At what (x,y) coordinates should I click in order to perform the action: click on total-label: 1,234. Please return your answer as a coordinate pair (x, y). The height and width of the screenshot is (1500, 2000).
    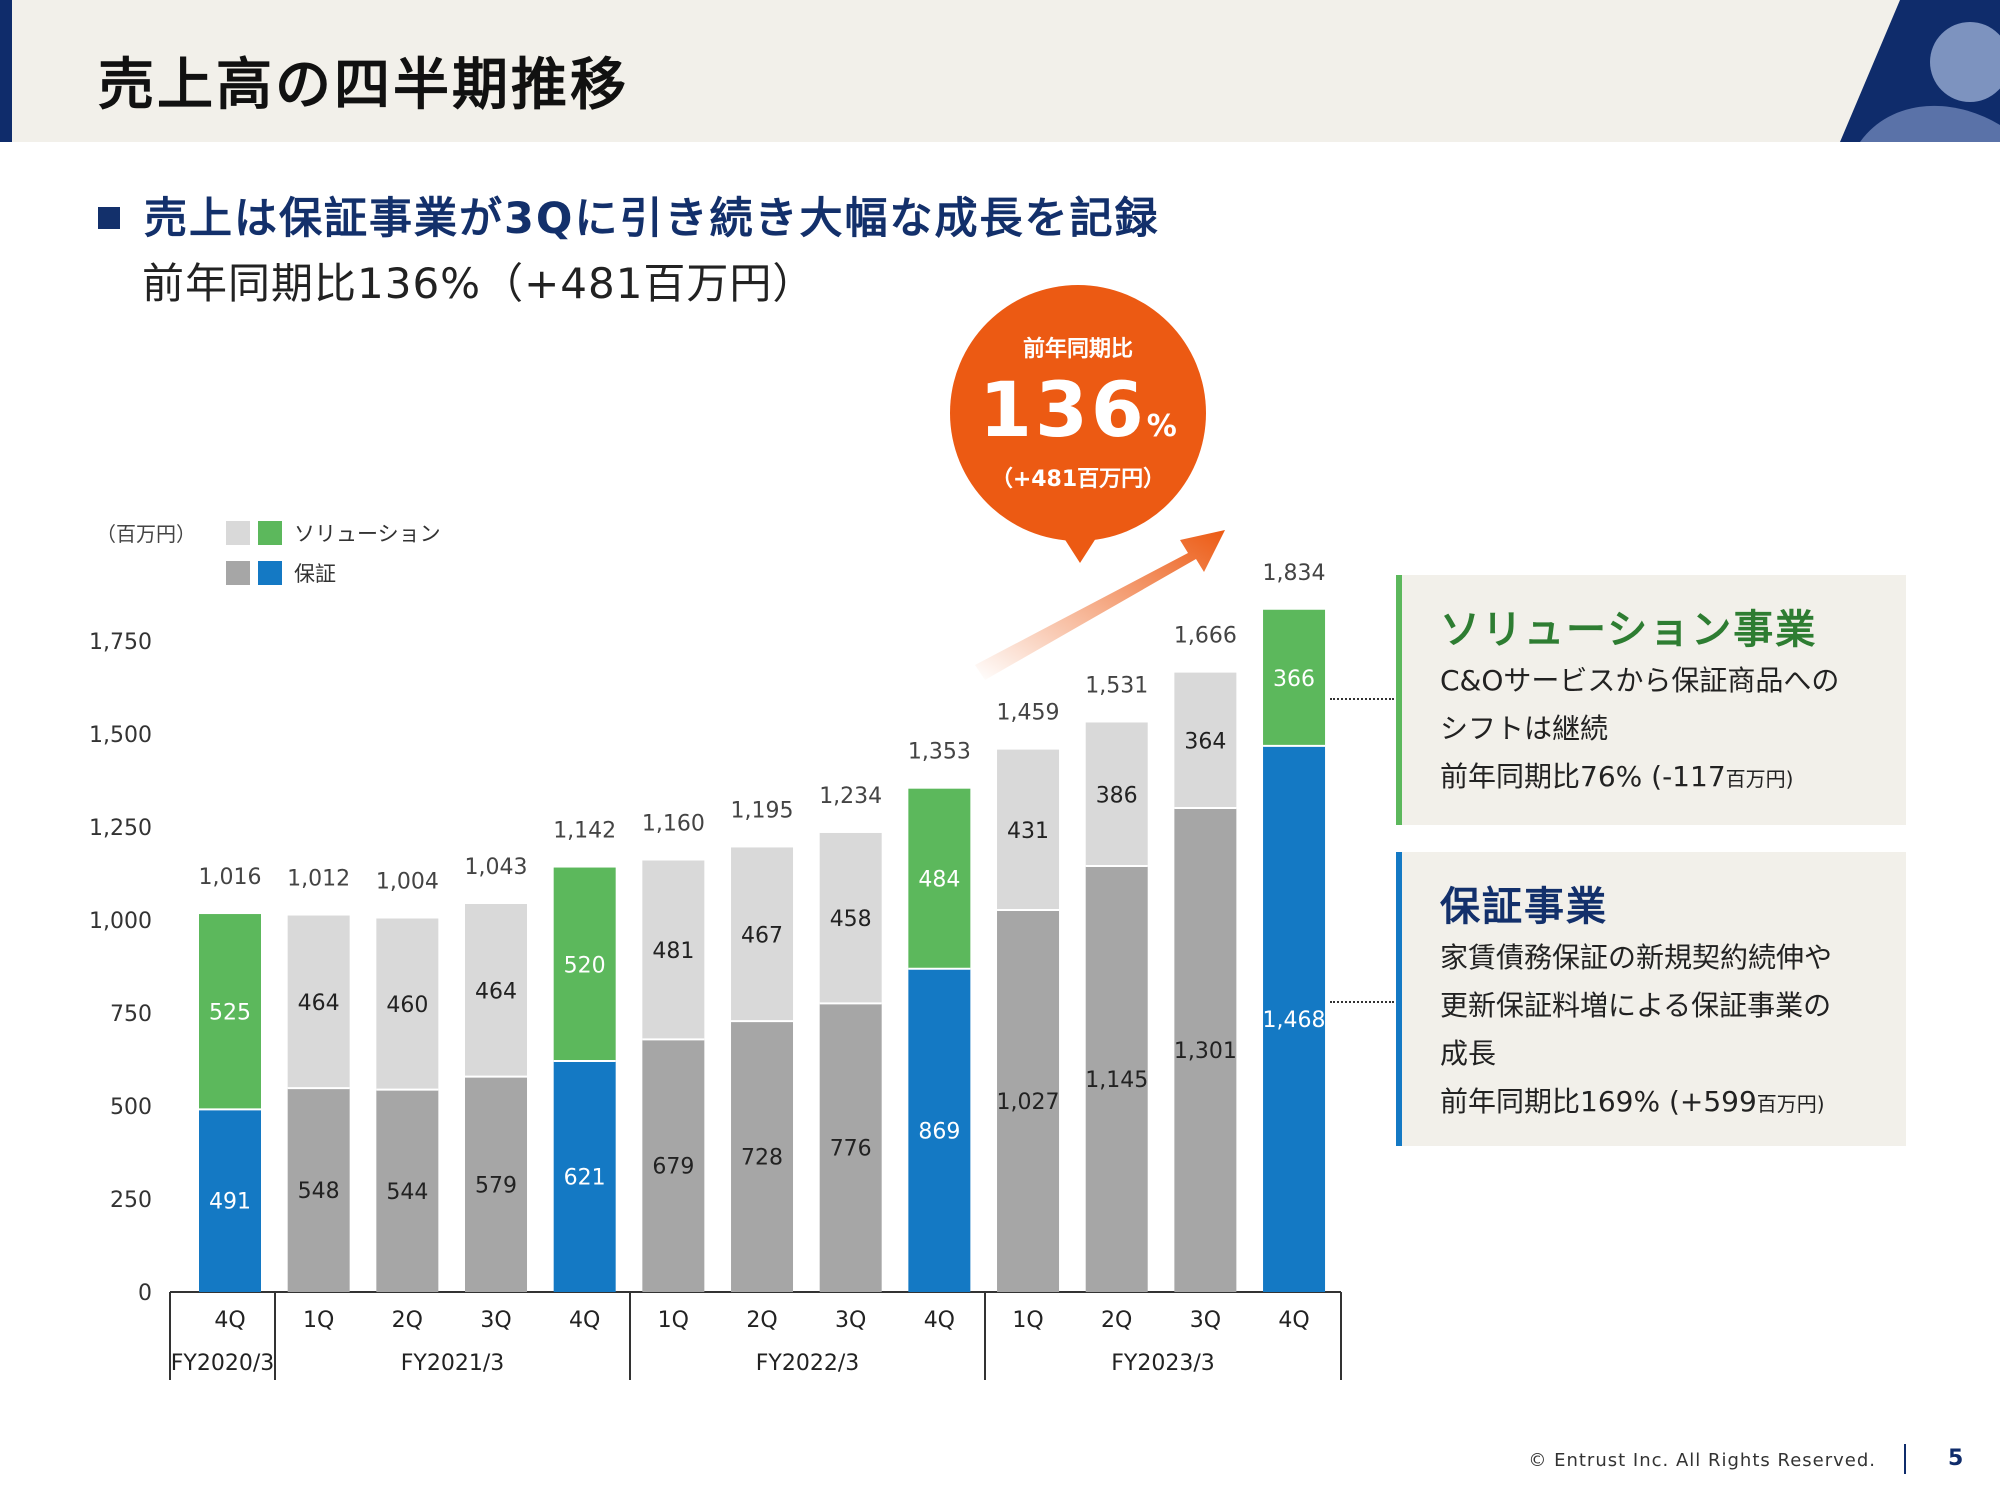
    Looking at the image, I should click on (850, 796).